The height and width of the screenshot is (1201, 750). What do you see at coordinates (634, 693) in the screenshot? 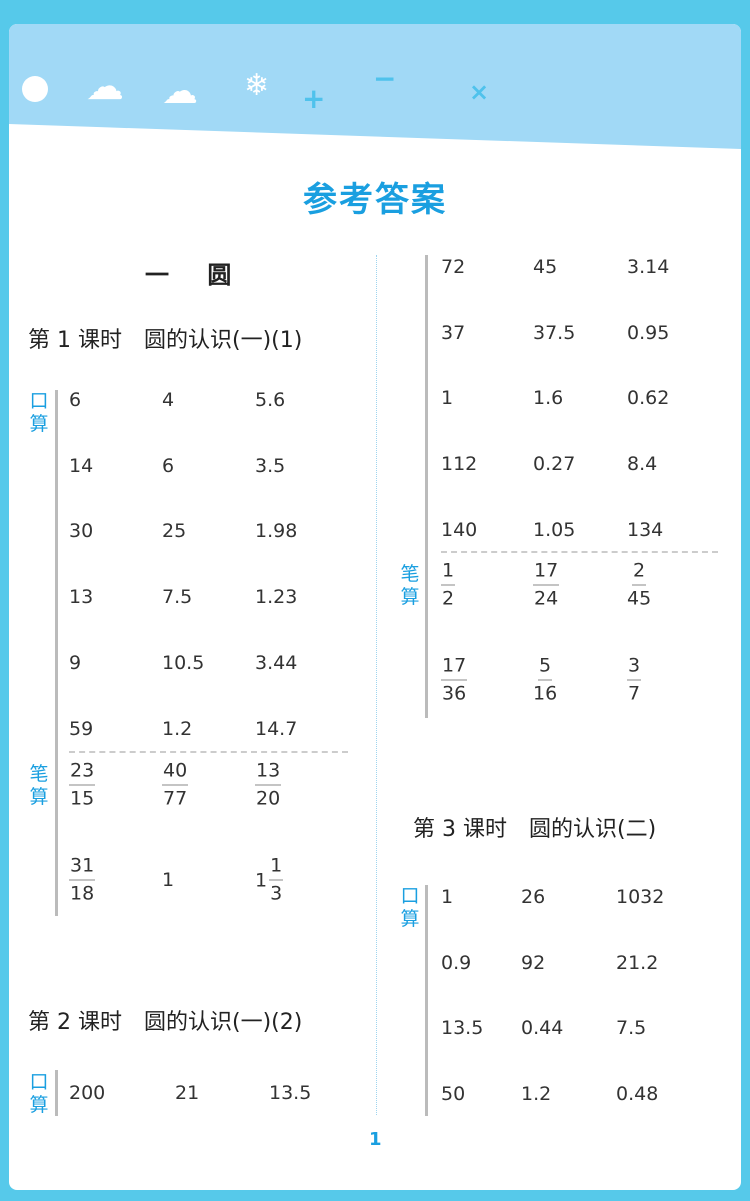
I see `denominator: 7` at bounding box center [634, 693].